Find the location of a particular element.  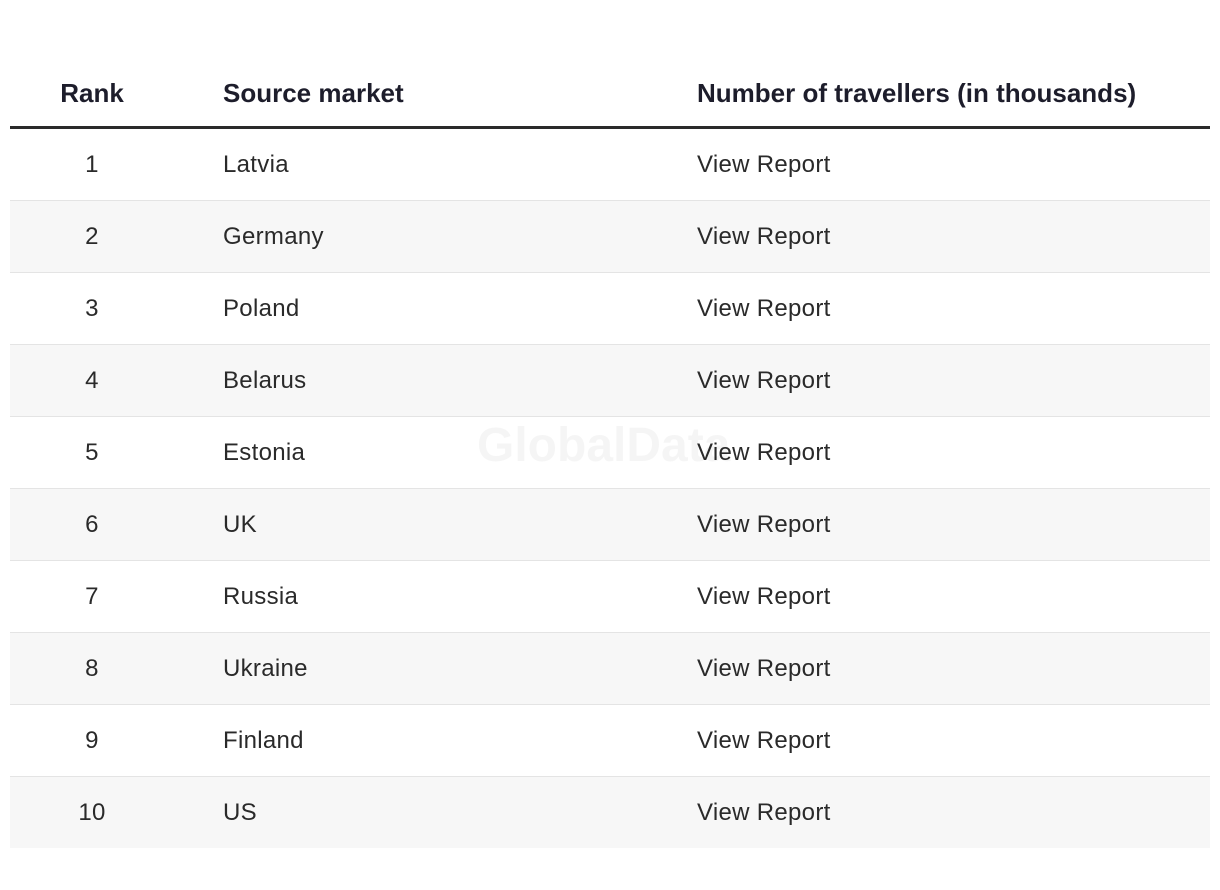

market-cell: UK is located at coordinates (411, 524).